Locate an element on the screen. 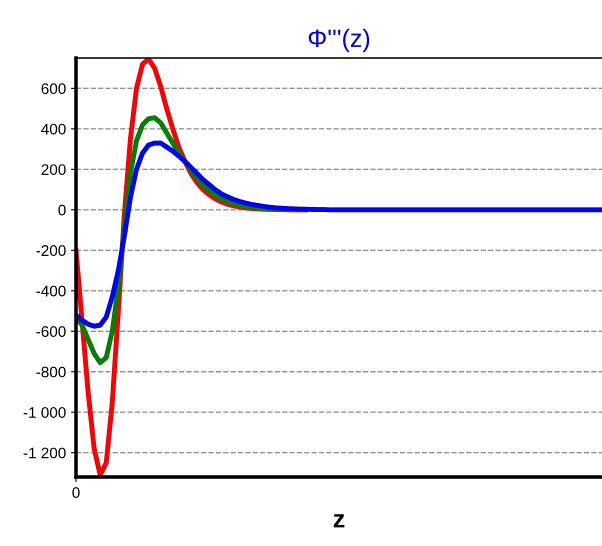  y-tick-label: -1 000 is located at coordinates (45, 412).